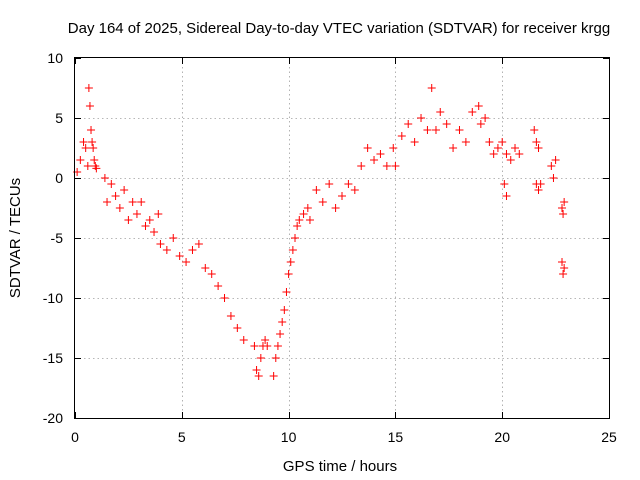 Image resolution: width=640 pixels, height=480 pixels. I want to click on y-axis-label: SDTVAR / TECUs, so click(15, 238).